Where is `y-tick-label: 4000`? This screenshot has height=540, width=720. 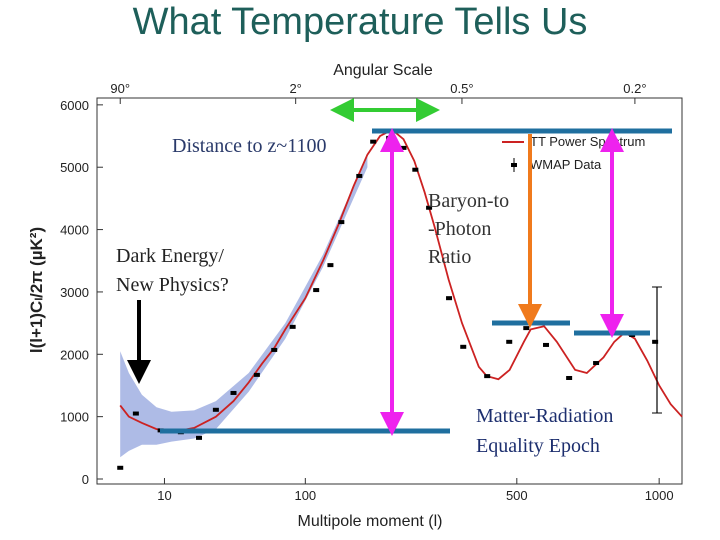 y-tick-label: 4000 is located at coordinates (74, 230).